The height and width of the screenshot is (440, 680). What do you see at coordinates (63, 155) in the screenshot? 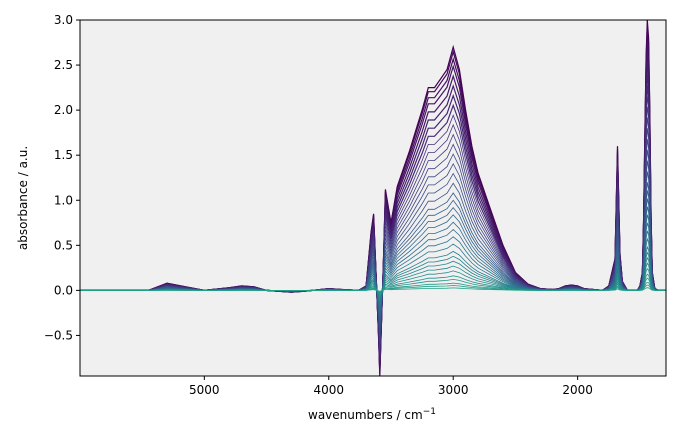
I see `y-tick-label: 1.5` at bounding box center [63, 155].